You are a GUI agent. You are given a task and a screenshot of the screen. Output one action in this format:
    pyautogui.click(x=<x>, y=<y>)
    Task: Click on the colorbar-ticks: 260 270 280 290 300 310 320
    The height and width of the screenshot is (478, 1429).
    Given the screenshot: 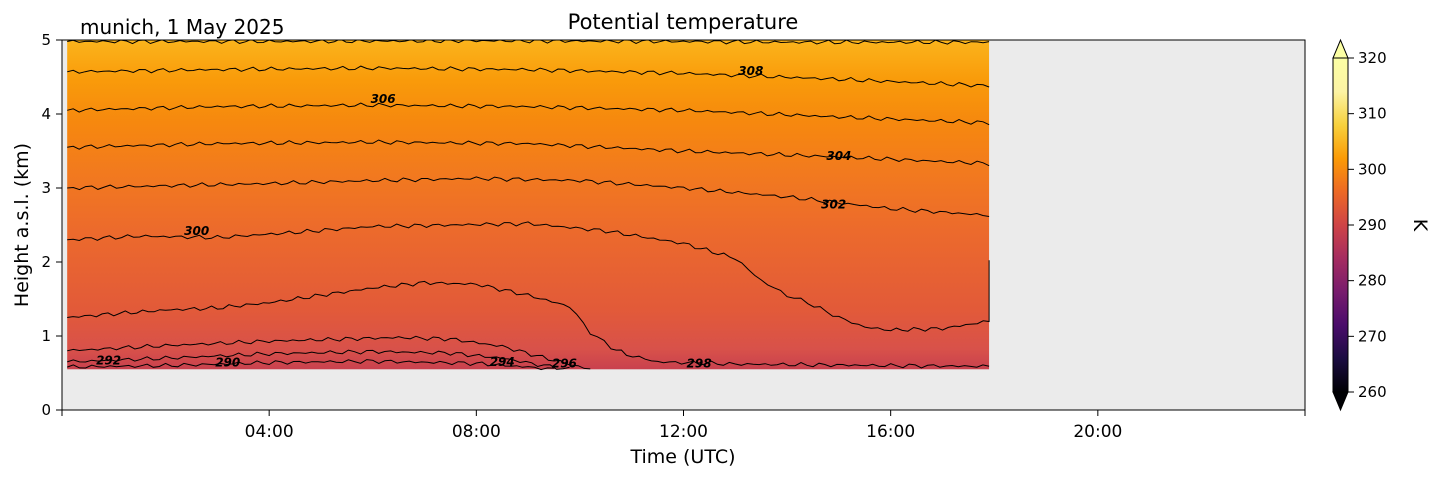 What is the action you would take?
    pyautogui.click(x=1367, y=225)
    